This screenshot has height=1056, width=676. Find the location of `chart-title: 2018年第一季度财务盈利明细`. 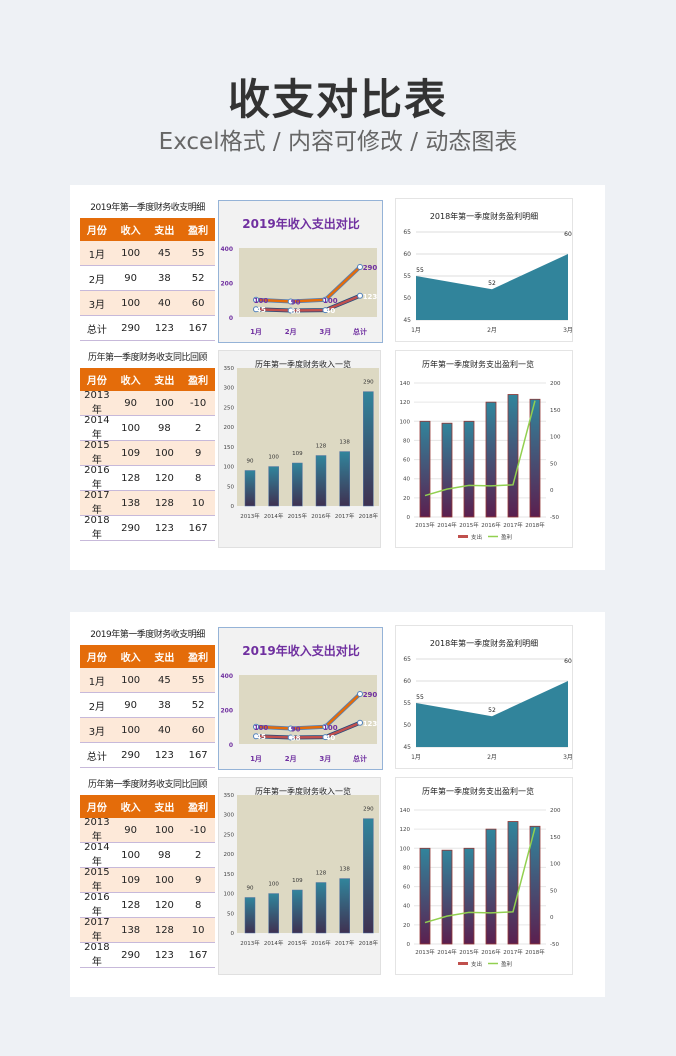

chart-title: 2018年第一季度财务盈利明细 is located at coordinates (484, 643).